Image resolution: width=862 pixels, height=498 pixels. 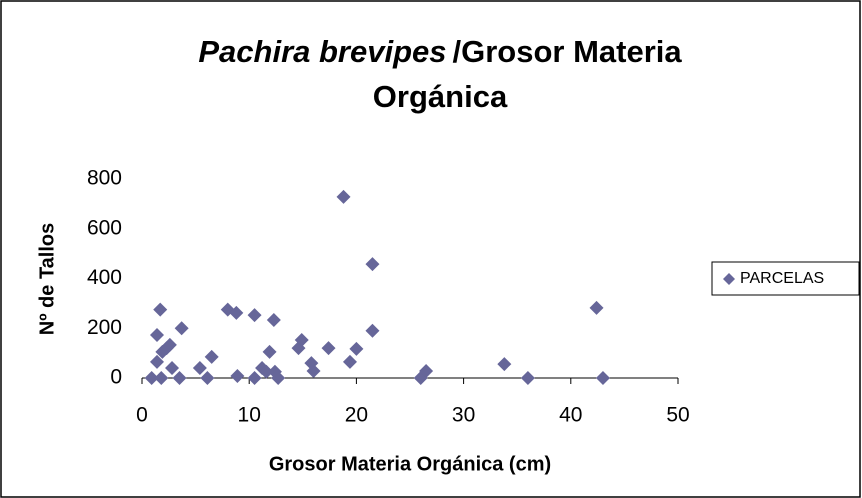 I want to click on title-rest: /Grosor Materia, so click(x=568, y=51).